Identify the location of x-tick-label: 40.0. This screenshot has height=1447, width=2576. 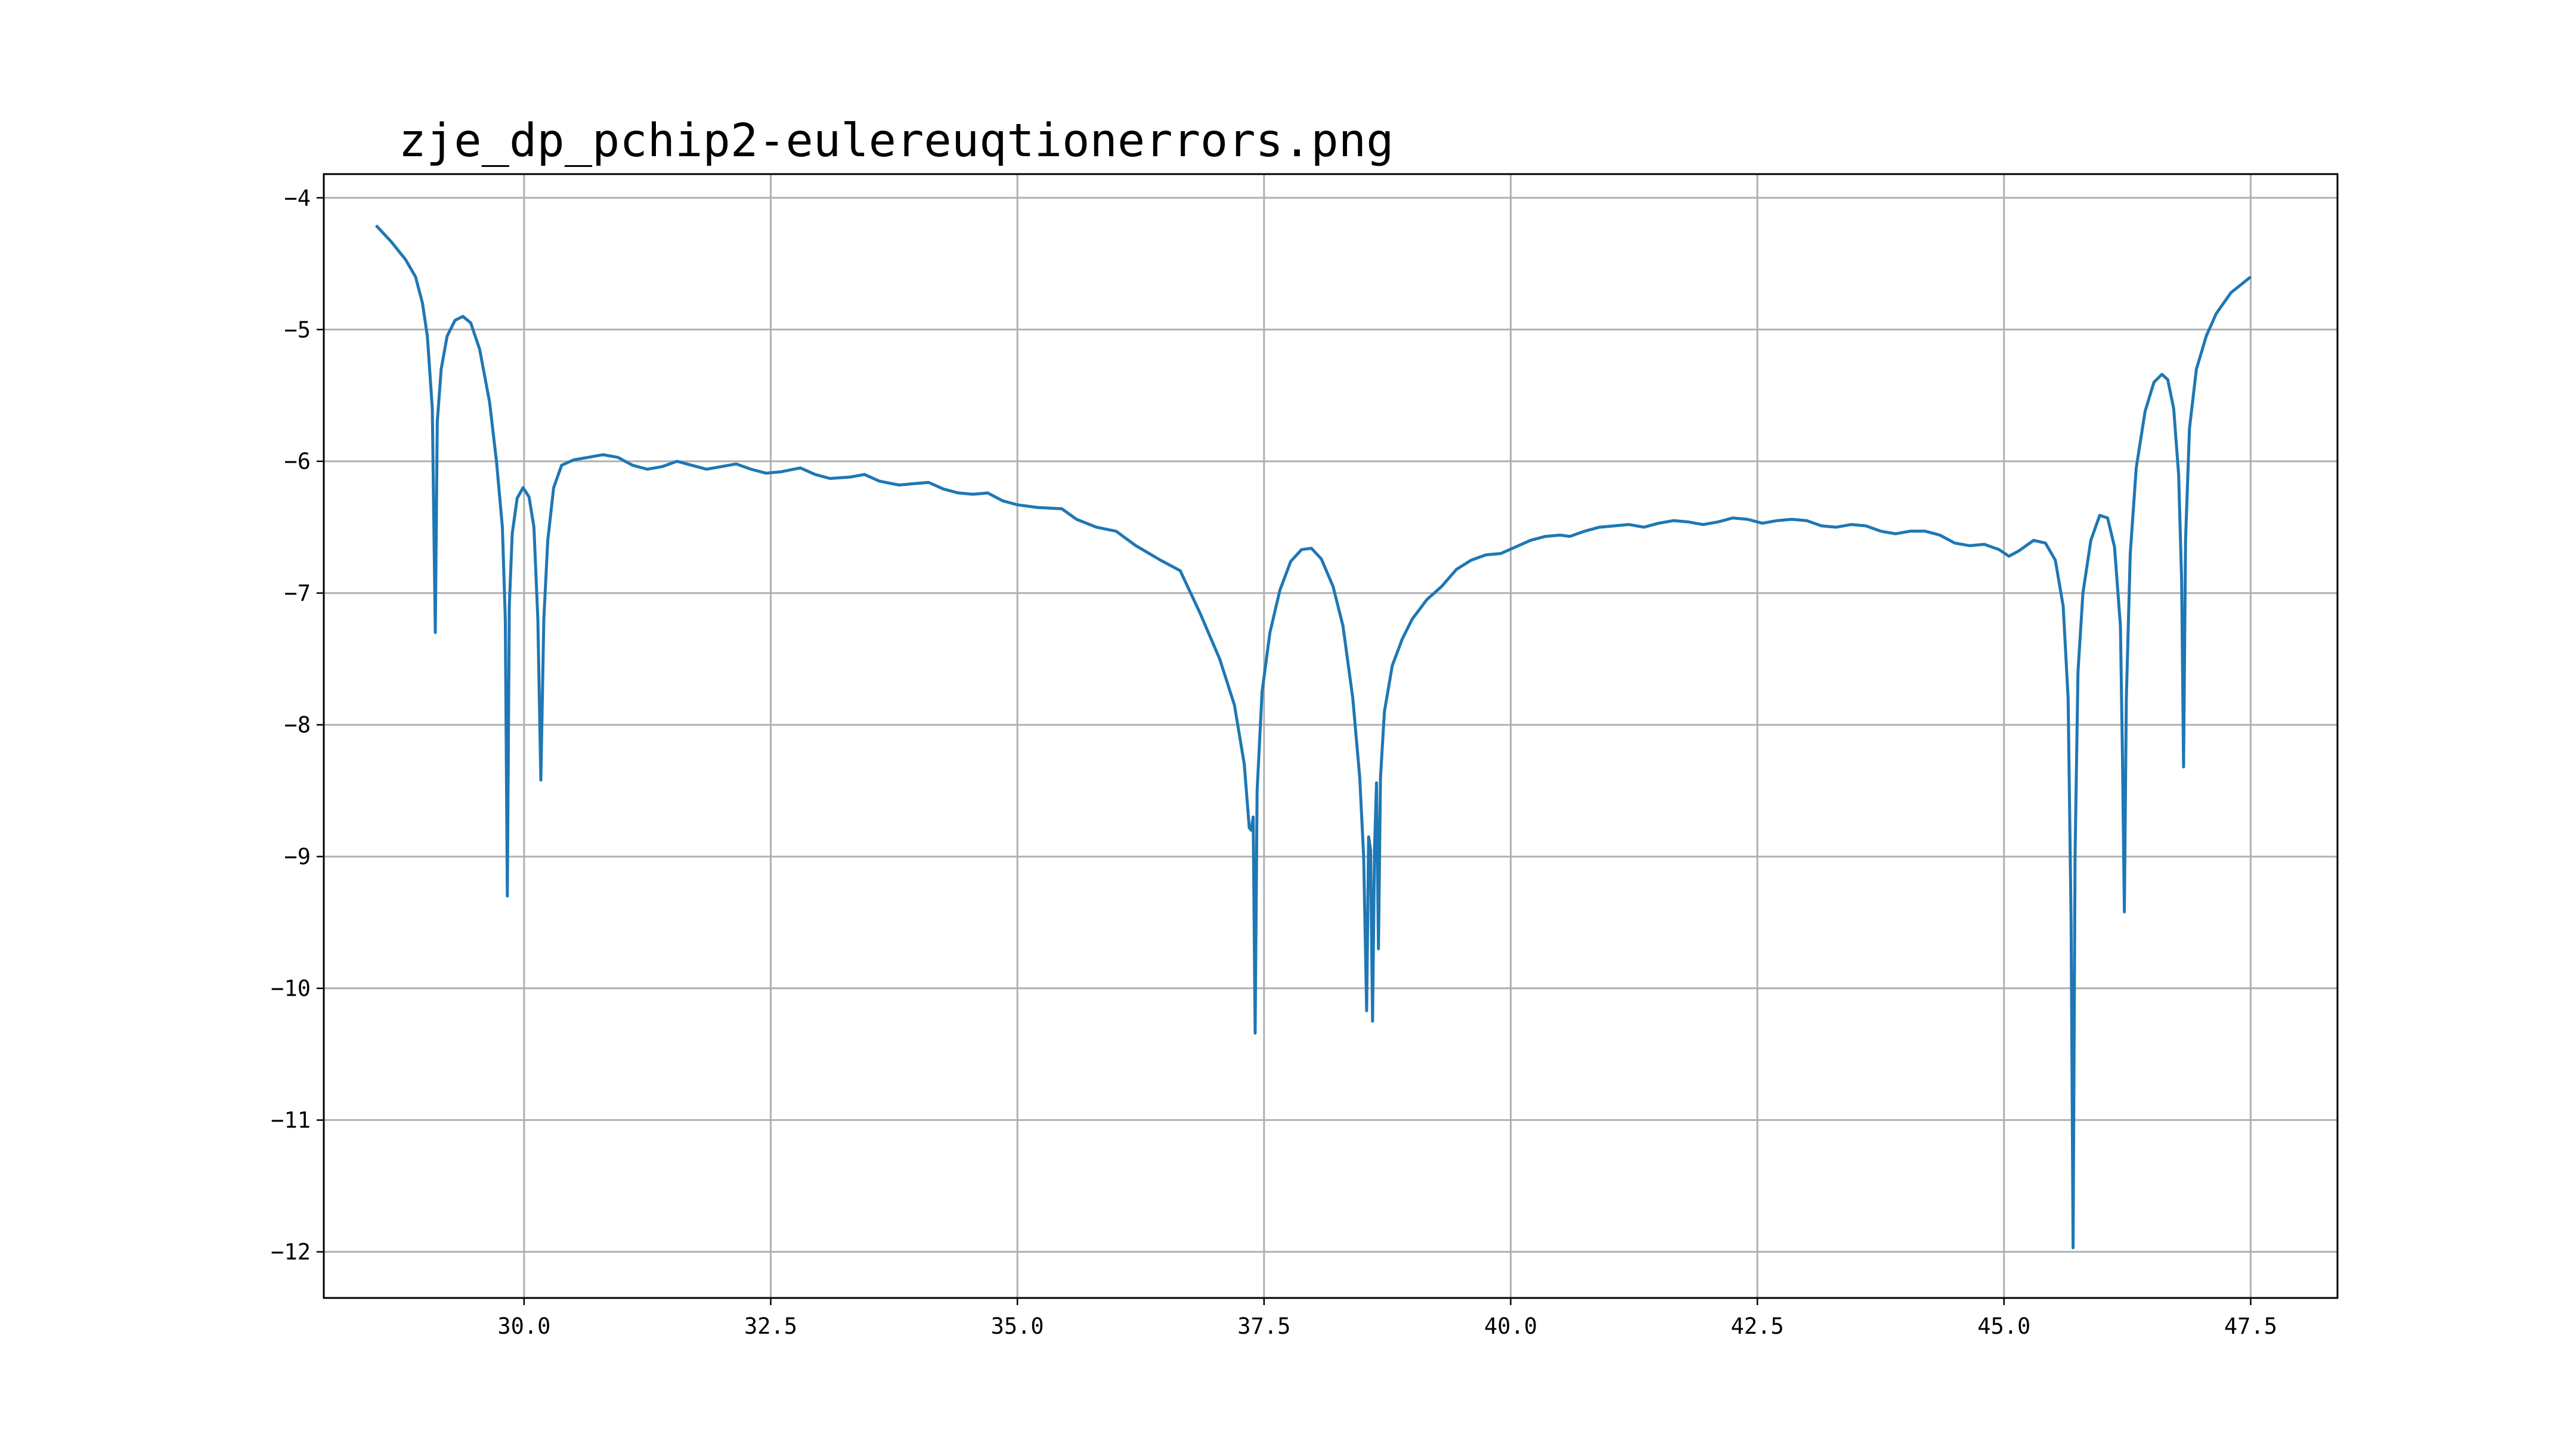
(1510, 1326).